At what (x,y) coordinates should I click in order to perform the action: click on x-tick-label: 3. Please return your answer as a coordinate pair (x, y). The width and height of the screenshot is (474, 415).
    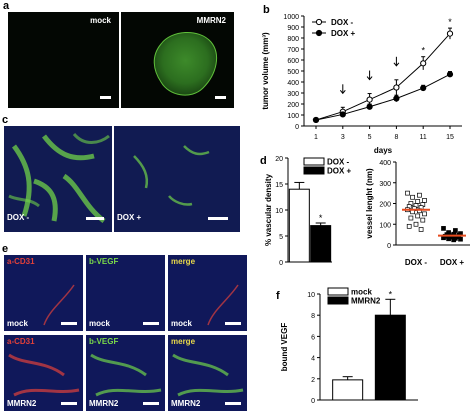
    Looking at the image, I should click on (343, 137).